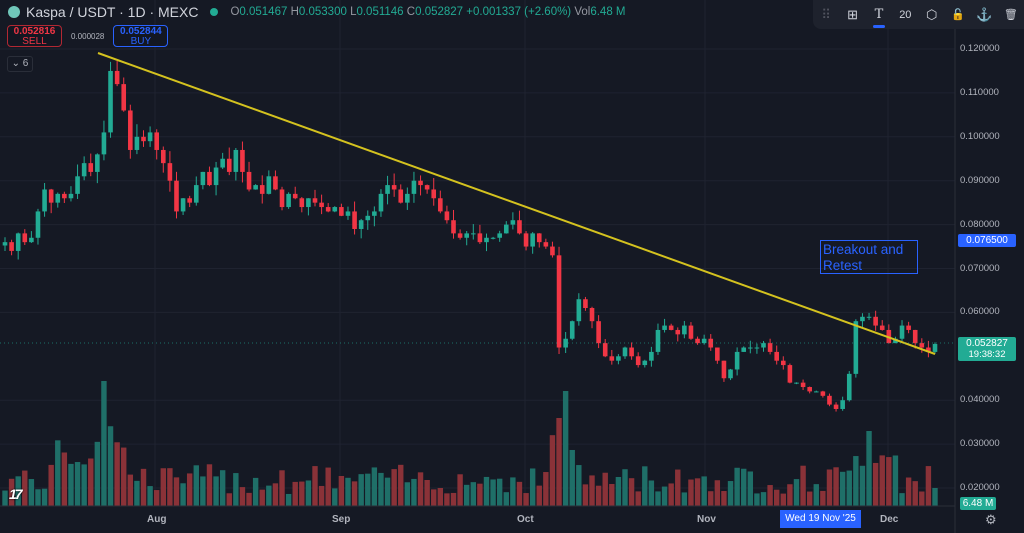 This screenshot has width=1024, height=533. I want to click on font-size-button: 20, so click(905, 14).